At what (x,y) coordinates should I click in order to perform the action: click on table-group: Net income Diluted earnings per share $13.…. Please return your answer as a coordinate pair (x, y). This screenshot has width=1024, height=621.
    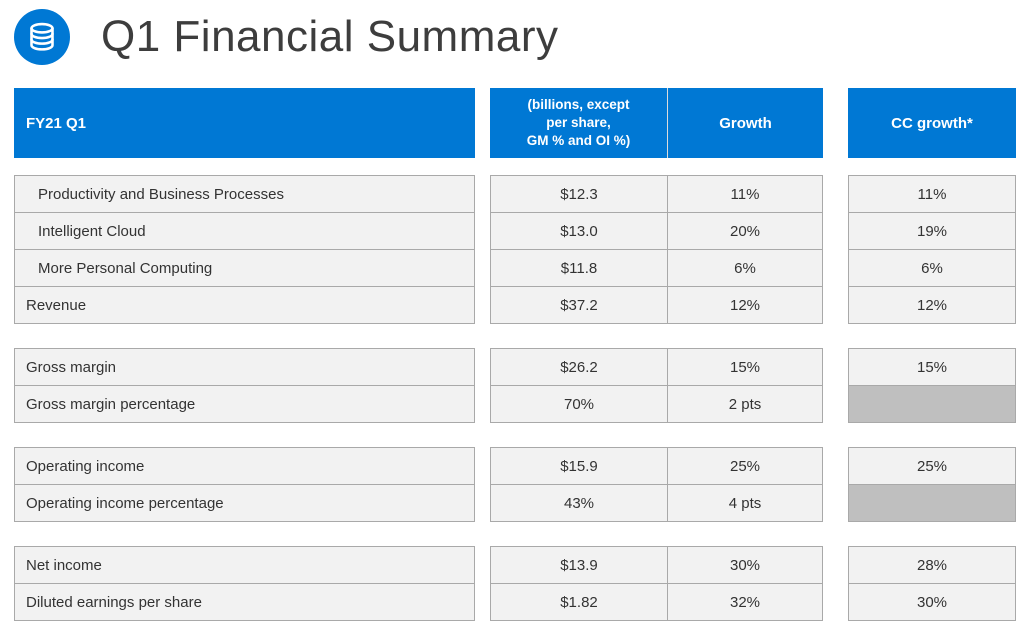
    Looking at the image, I should click on (515, 583).